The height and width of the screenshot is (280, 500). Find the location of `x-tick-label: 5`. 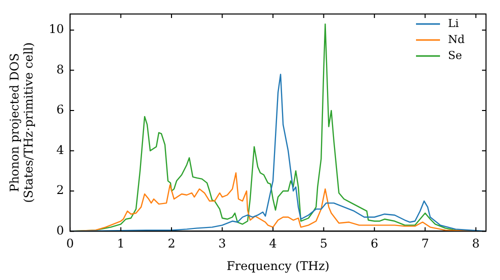

x-tick-label: 5 is located at coordinates (324, 243).